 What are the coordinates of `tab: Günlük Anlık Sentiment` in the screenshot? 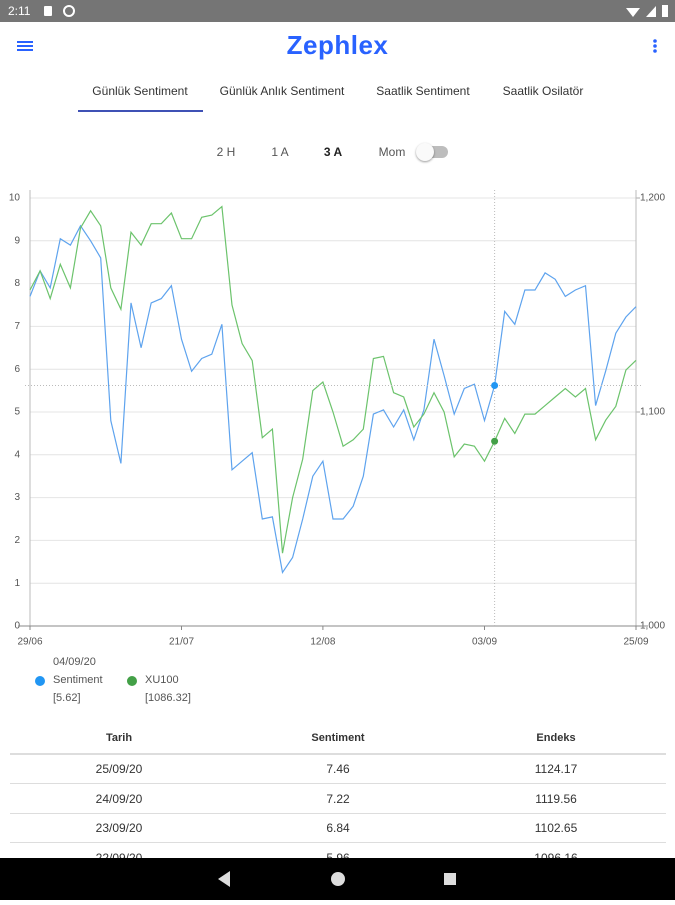 It's located at (282, 91).